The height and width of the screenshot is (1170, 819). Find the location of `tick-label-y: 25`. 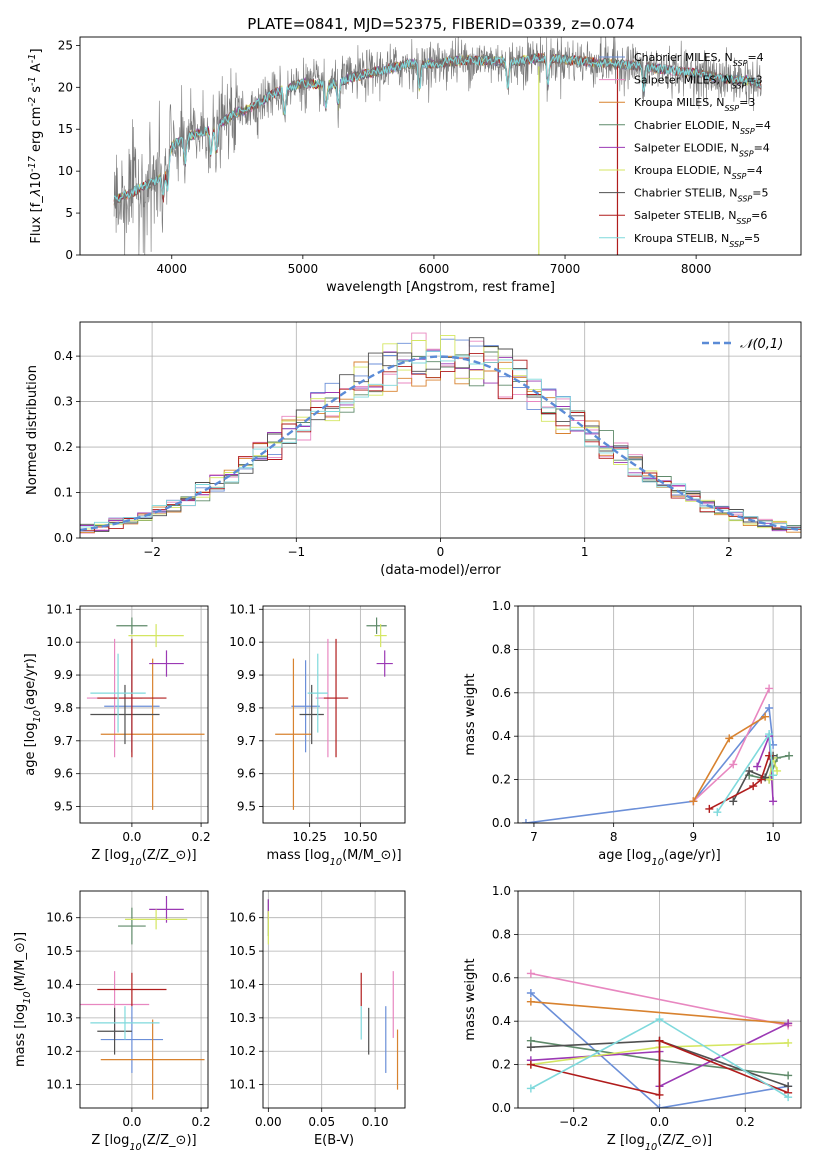

tick-label-y: 25 is located at coordinates (65, 45).